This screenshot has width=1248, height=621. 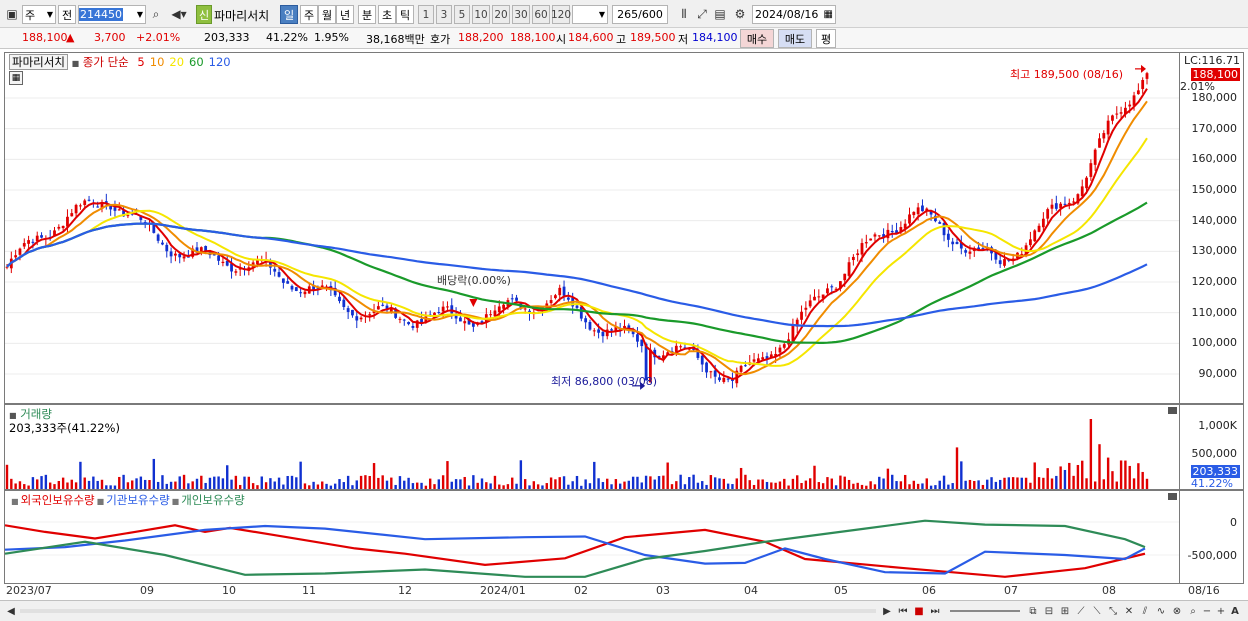 What do you see at coordinates (1066, 74) in the screenshot?
I see `high-annotation: 최고 189,500 (08/16)` at bounding box center [1066, 74].